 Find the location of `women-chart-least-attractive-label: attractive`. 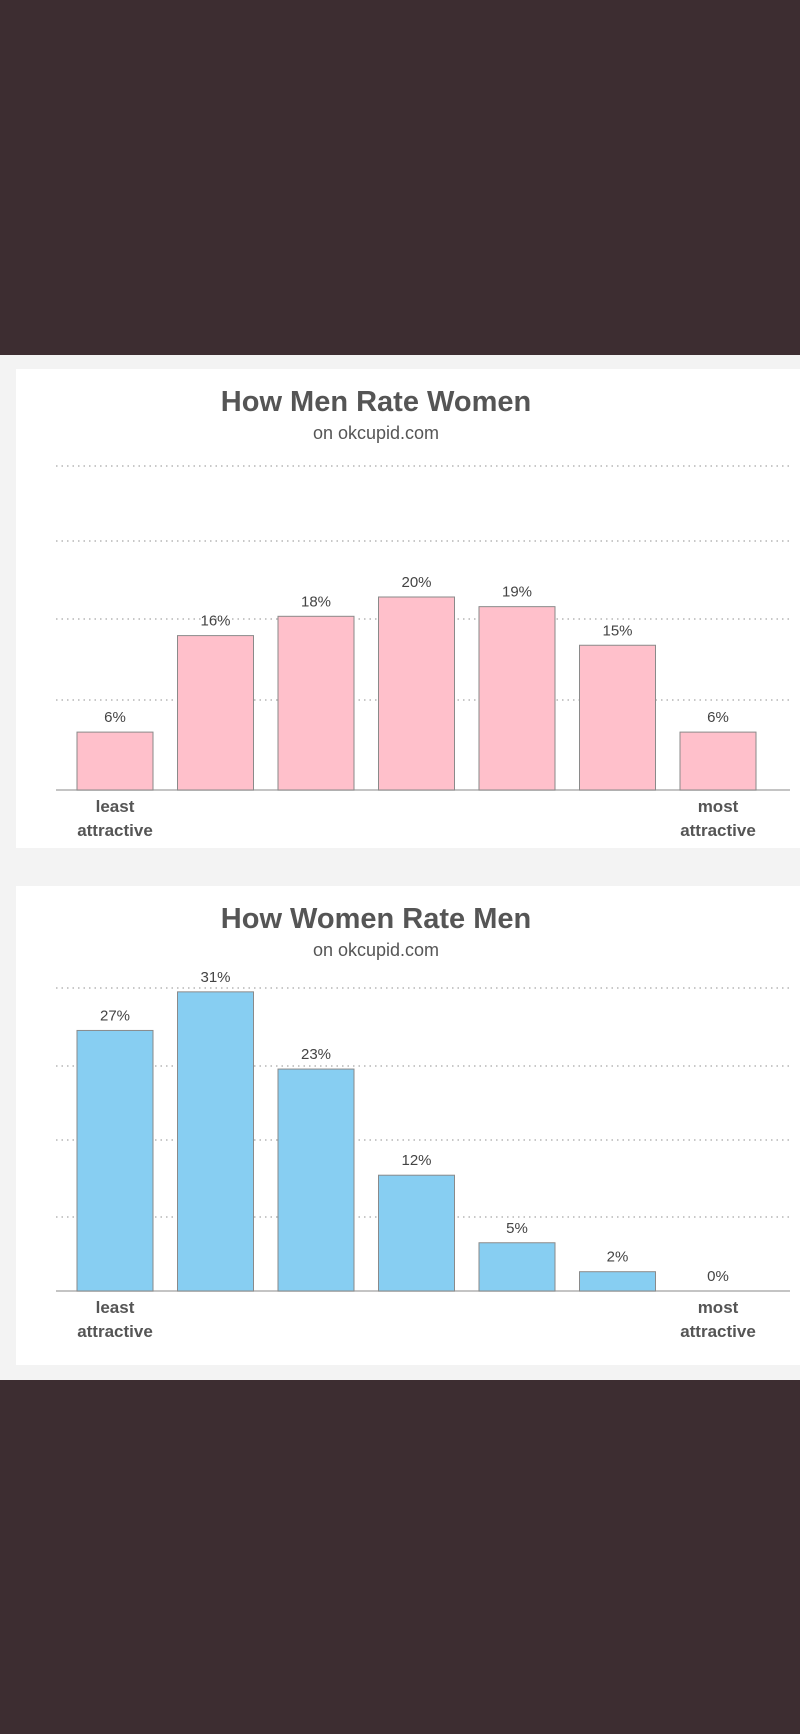

women-chart-least-attractive-label: attractive is located at coordinates (115, 830).